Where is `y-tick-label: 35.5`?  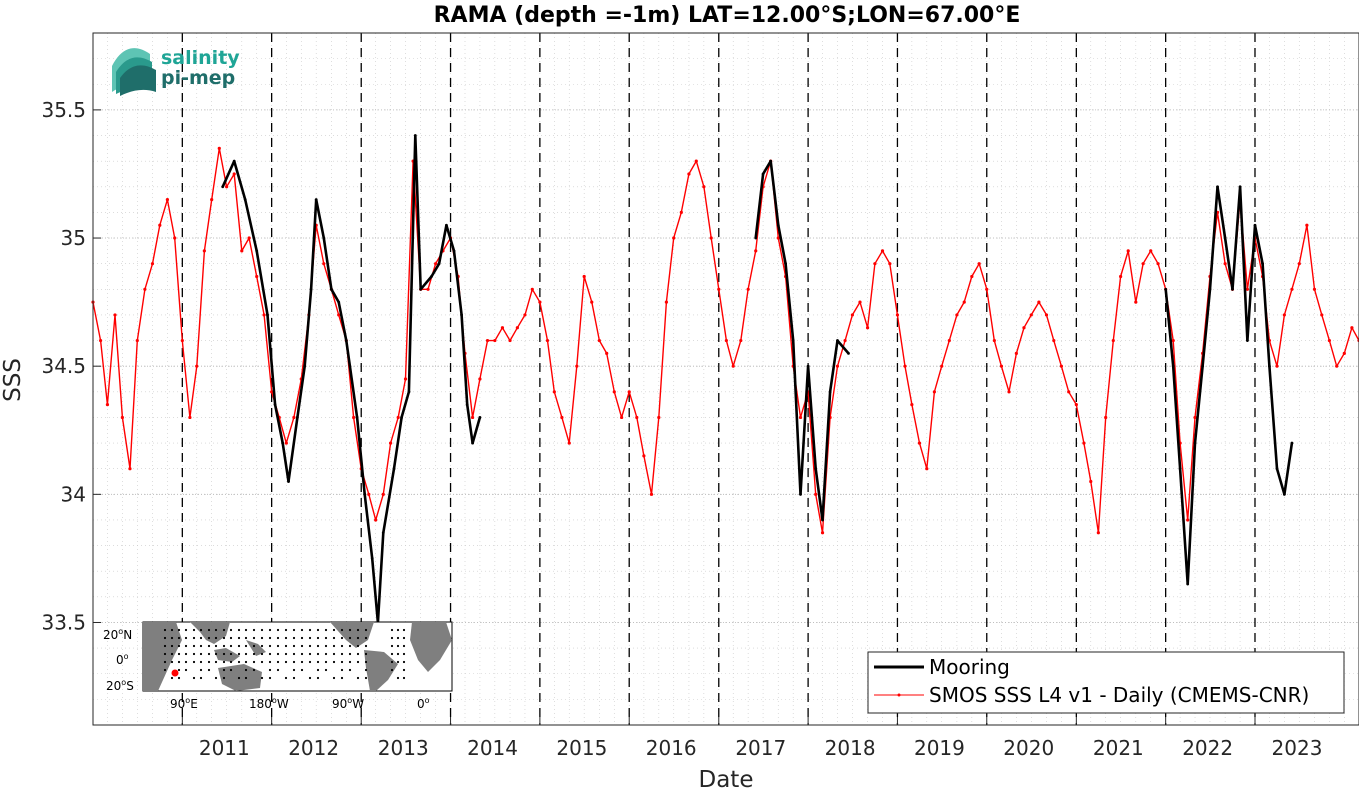
y-tick-label: 35.5 is located at coordinates (63, 110).